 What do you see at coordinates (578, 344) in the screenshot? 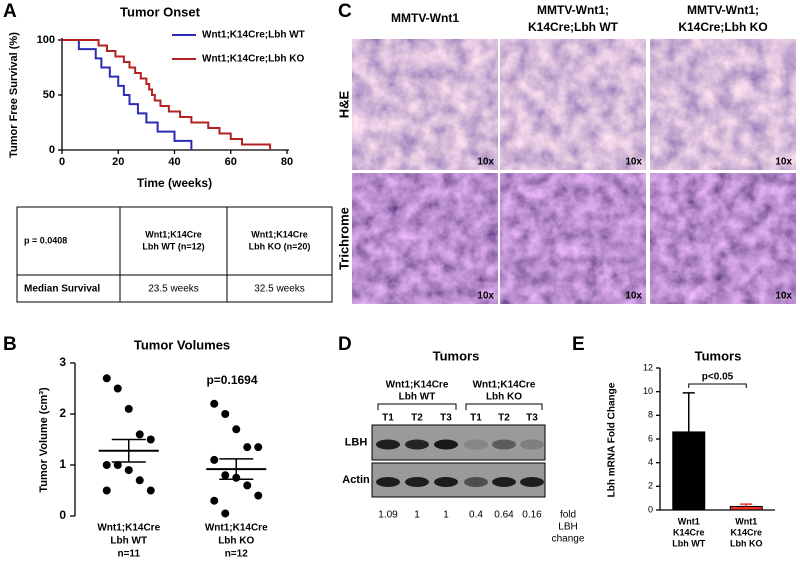
I see `panel-letter: E` at bounding box center [578, 344].